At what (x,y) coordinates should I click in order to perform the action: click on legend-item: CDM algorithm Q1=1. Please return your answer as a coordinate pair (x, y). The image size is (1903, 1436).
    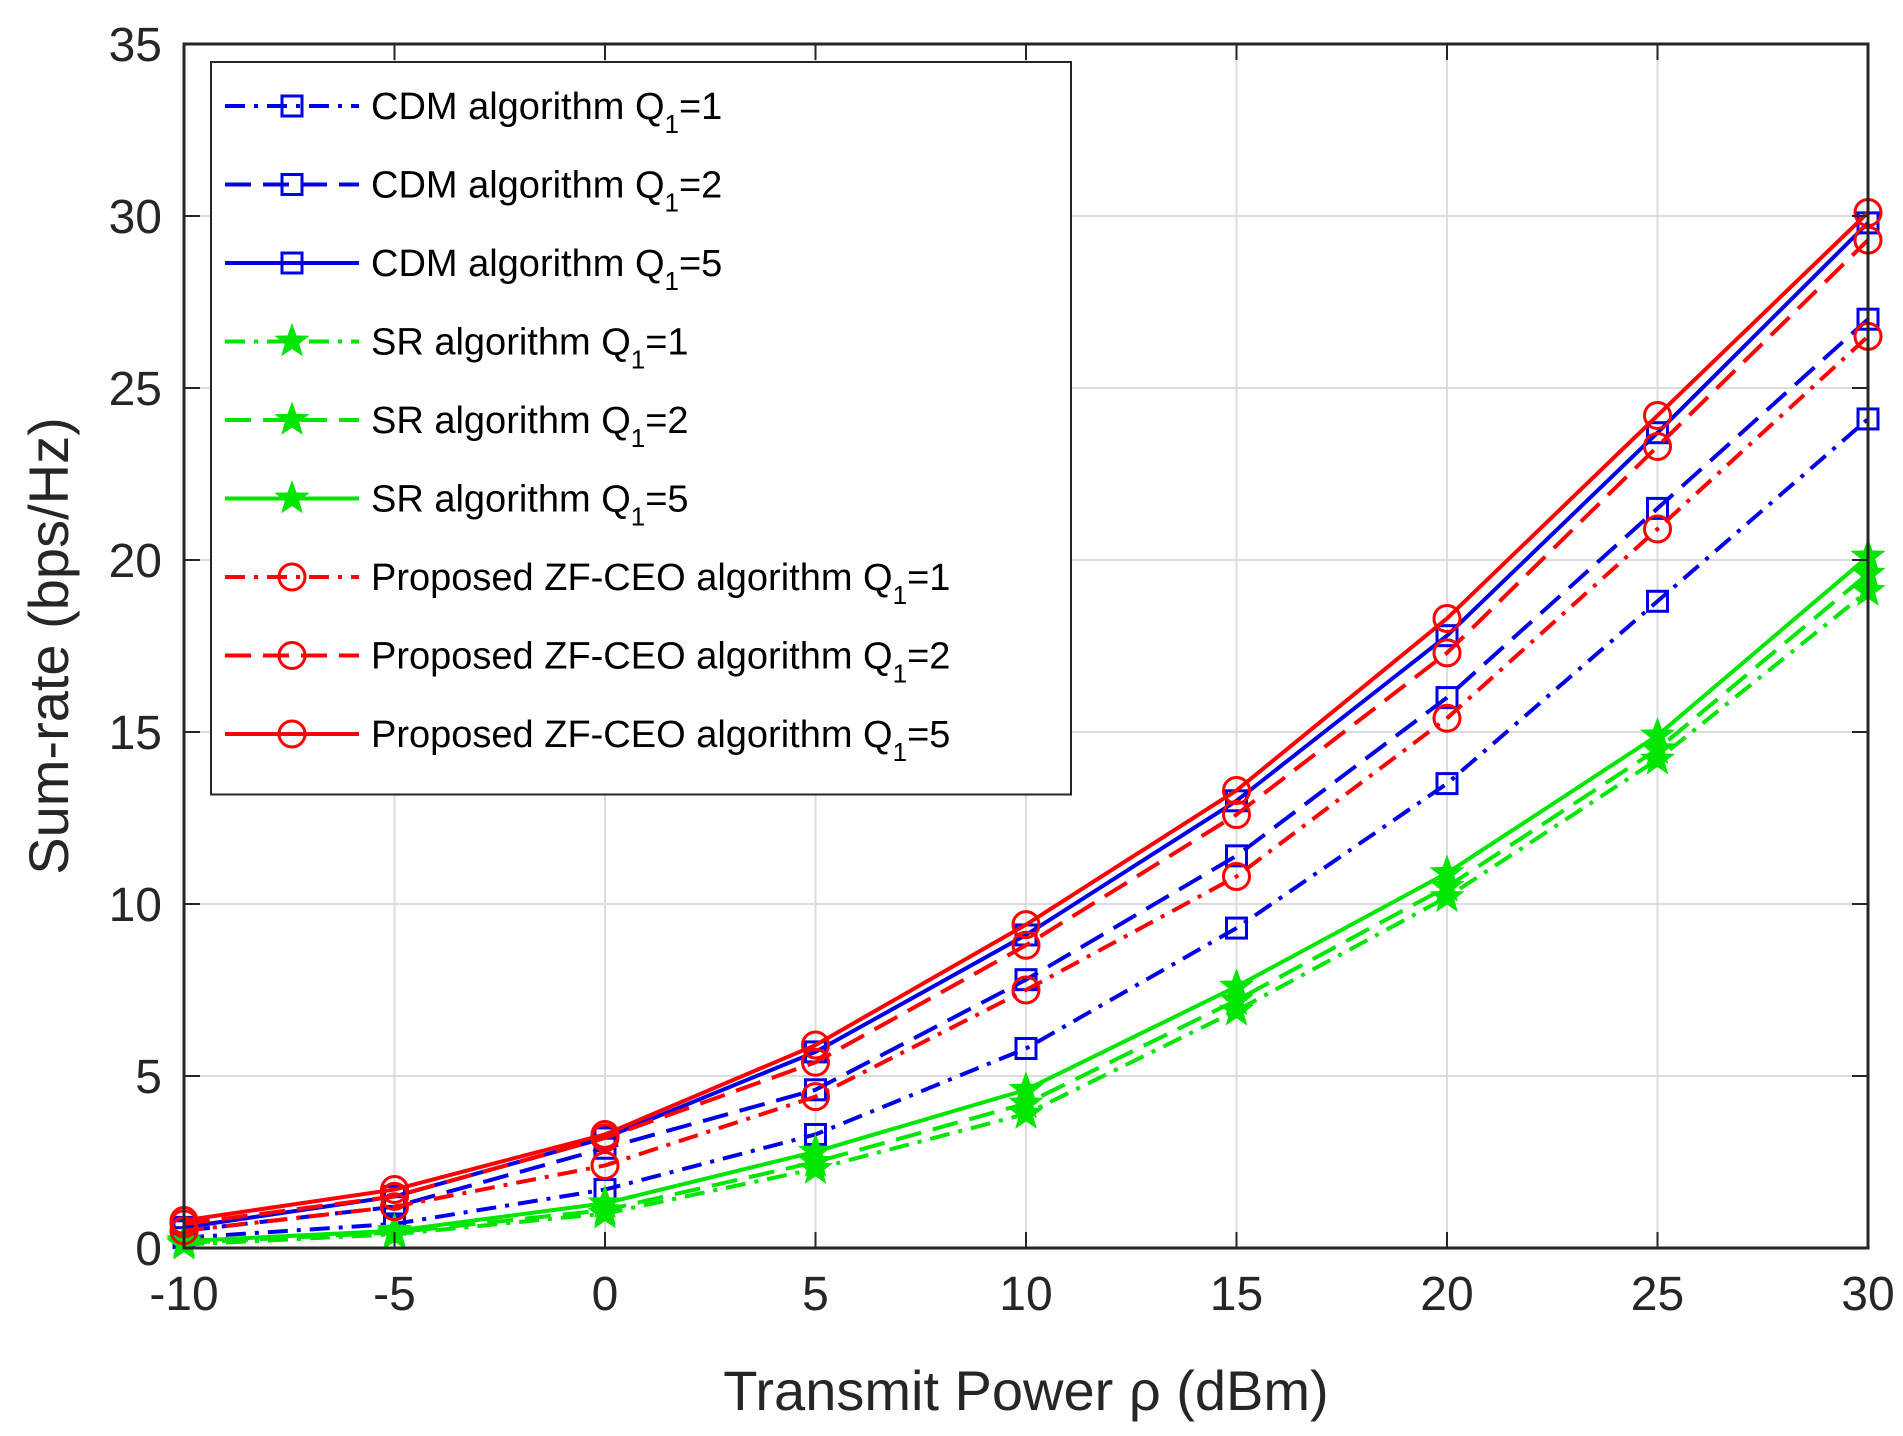
    Looking at the image, I should click on (473, 112).